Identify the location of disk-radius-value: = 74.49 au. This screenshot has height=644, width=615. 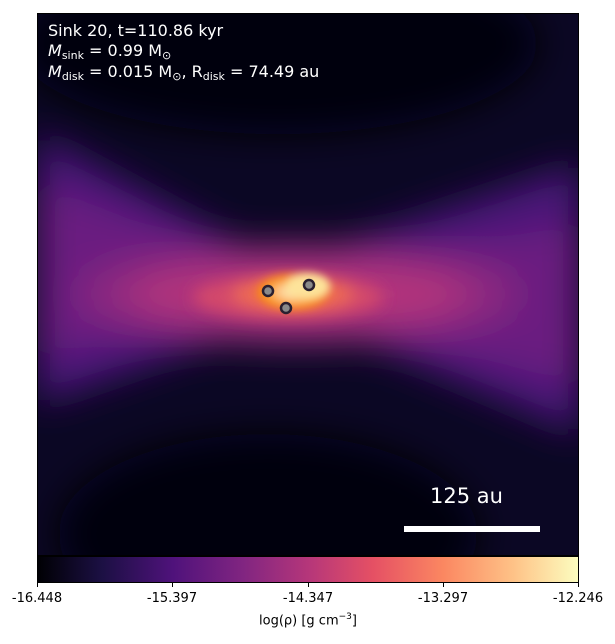
(272, 71).